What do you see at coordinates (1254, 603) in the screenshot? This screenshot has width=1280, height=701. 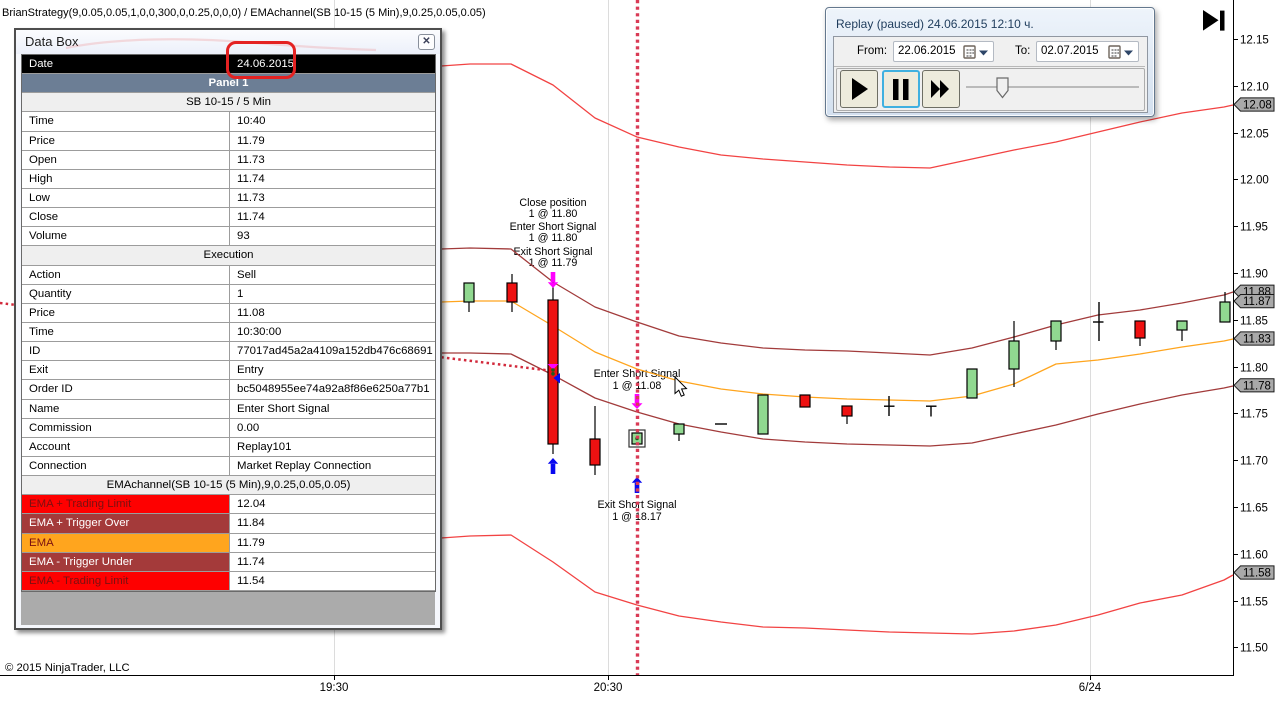 I see `svg-text: 11.55` at bounding box center [1254, 603].